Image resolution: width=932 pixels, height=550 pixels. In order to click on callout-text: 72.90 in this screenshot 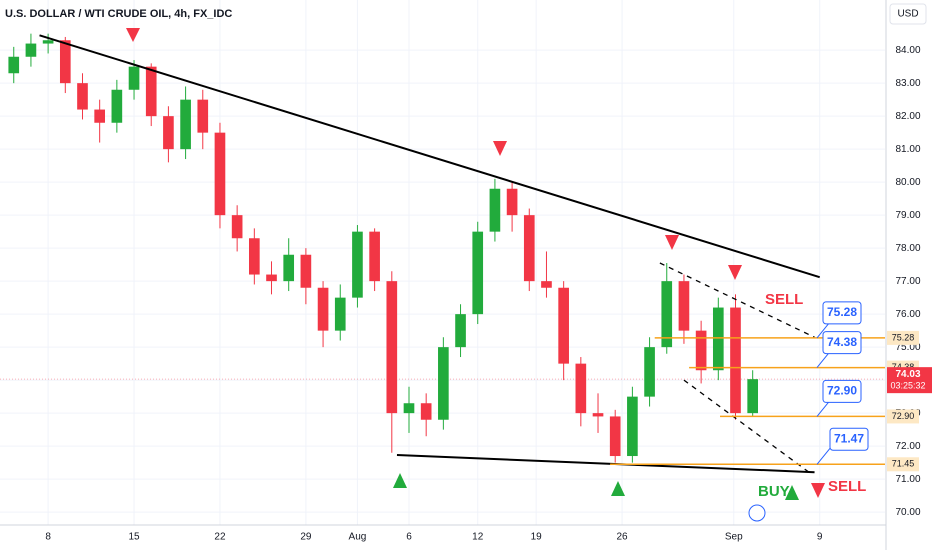, I will do `click(842, 391)`.